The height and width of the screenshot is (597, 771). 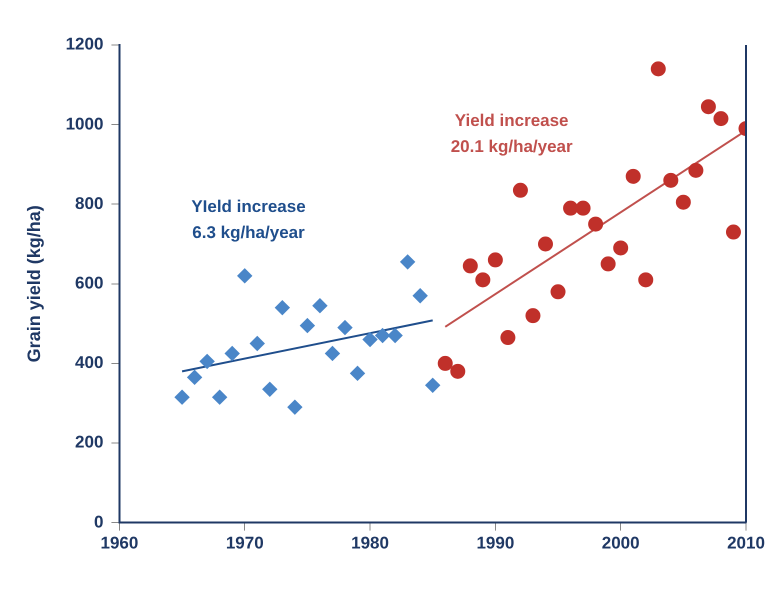 I want to click on annotation: YIeld increase 6.3 kg/ha/year, so click(x=248, y=219).